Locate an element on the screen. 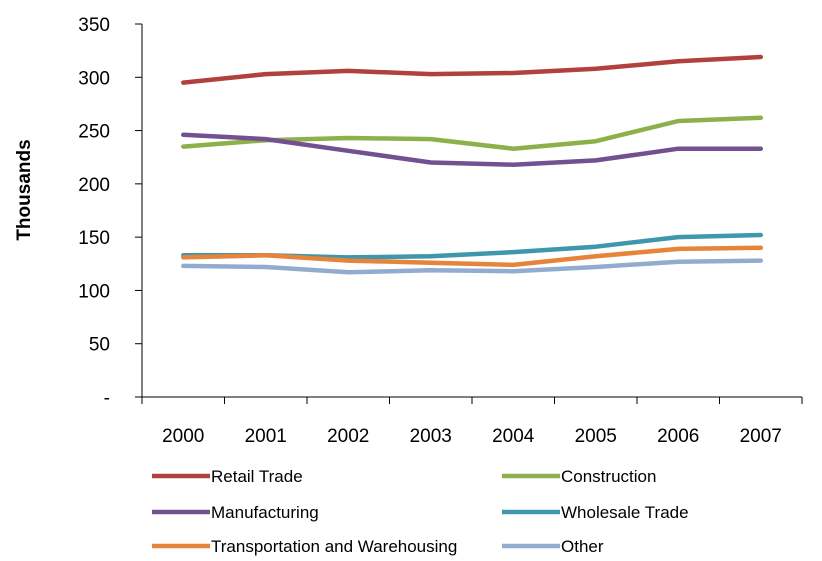 This screenshot has width=822, height=561. legend-item: Other is located at coordinates (553, 546).